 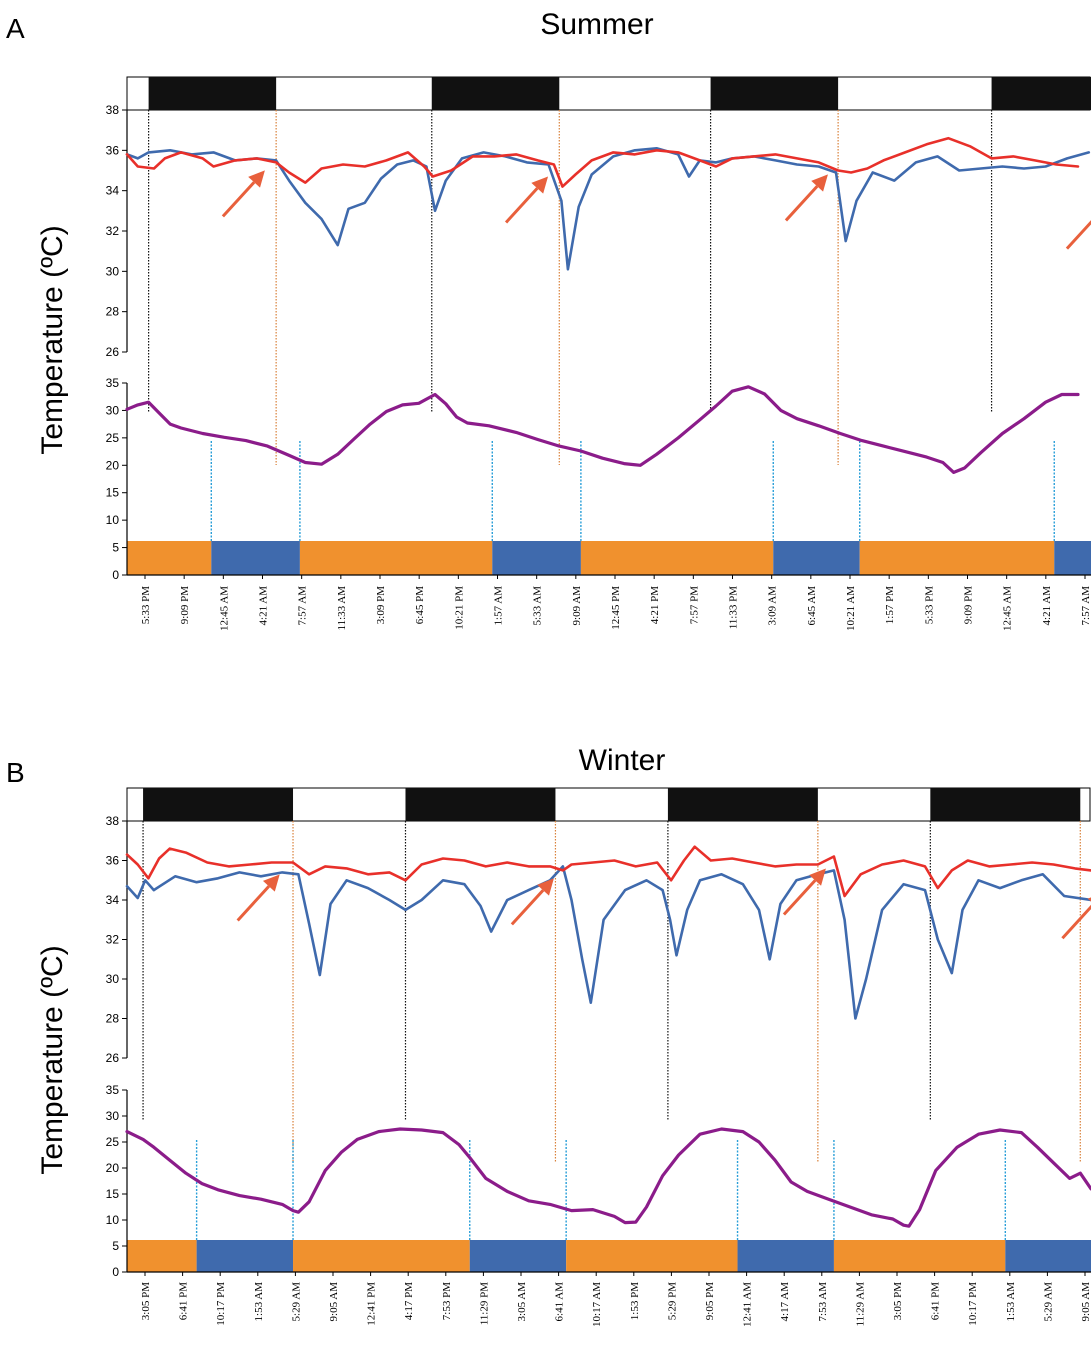 I want to click on x-tick-label: 9:09 PM, so click(x=969, y=605).